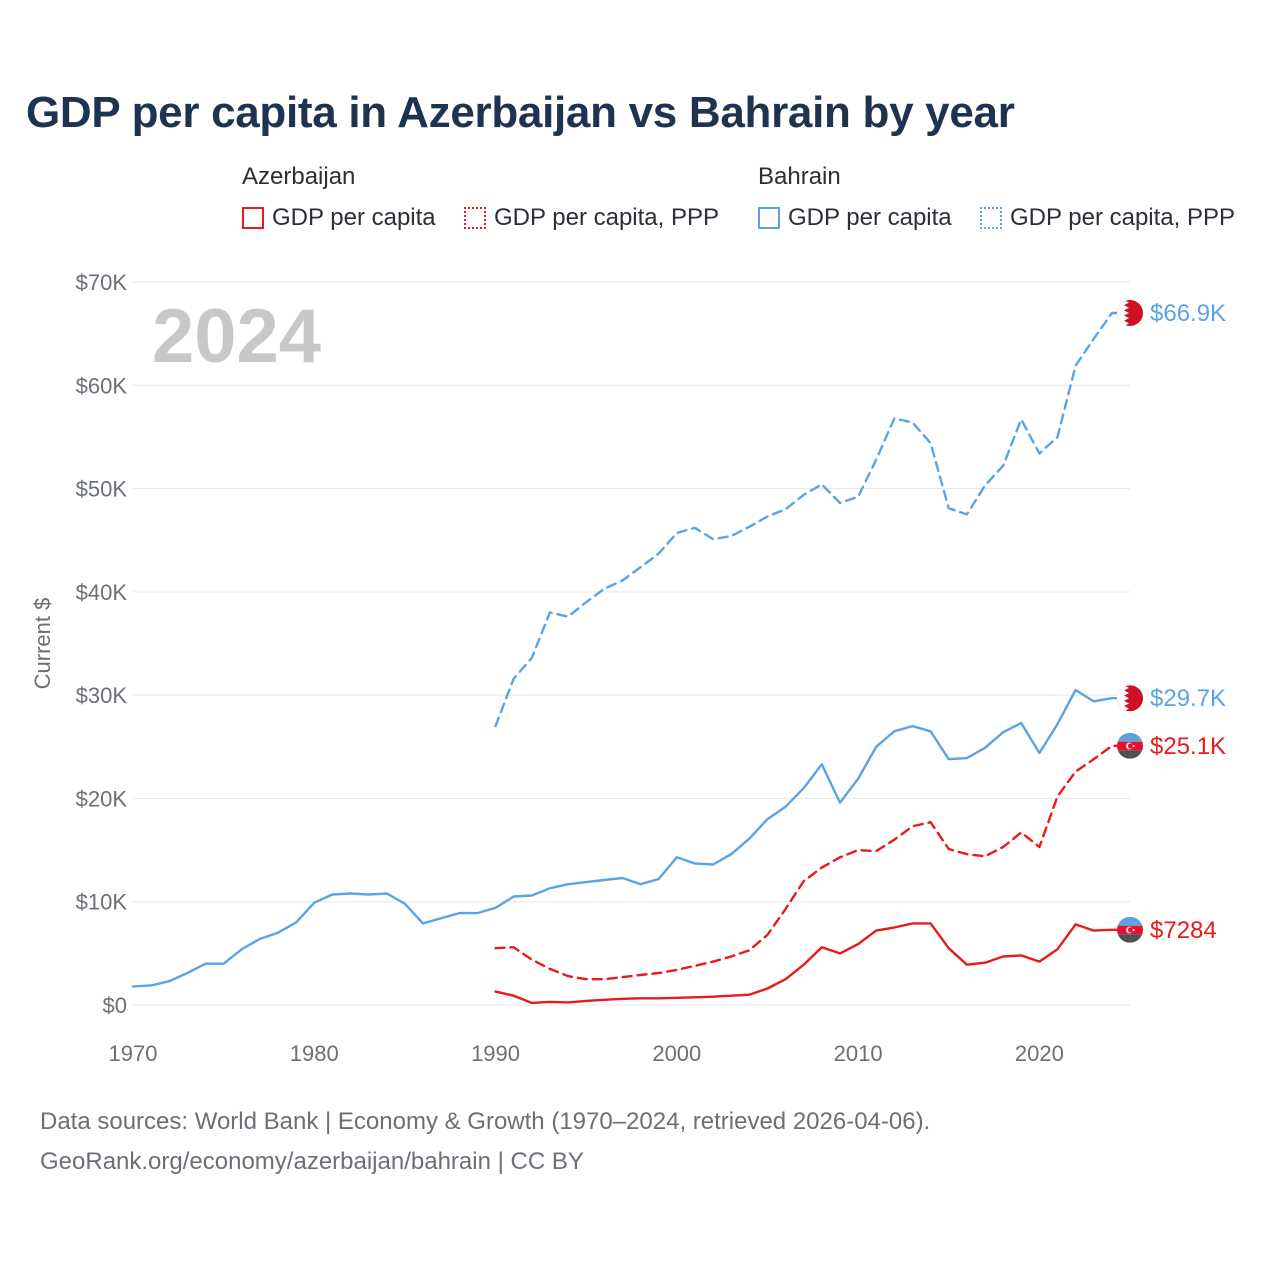 The height and width of the screenshot is (1280, 1280). Describe the element at coordinates (102, 592) in the screenshot. I see `y-tick-label: $40K` at that location.